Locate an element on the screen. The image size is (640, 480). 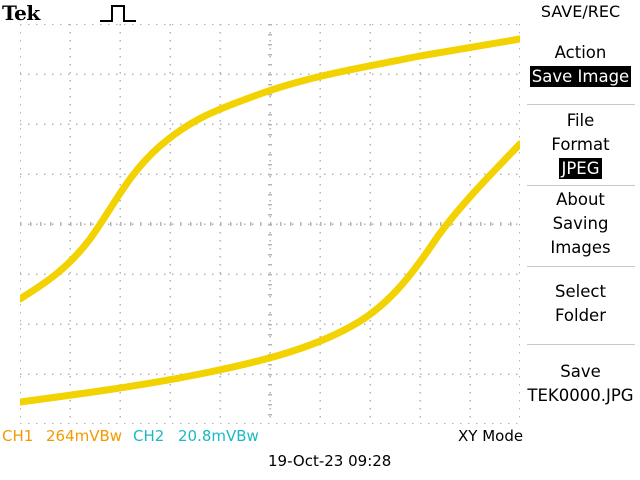
action-label: Action is located at coordinates (580, 52).